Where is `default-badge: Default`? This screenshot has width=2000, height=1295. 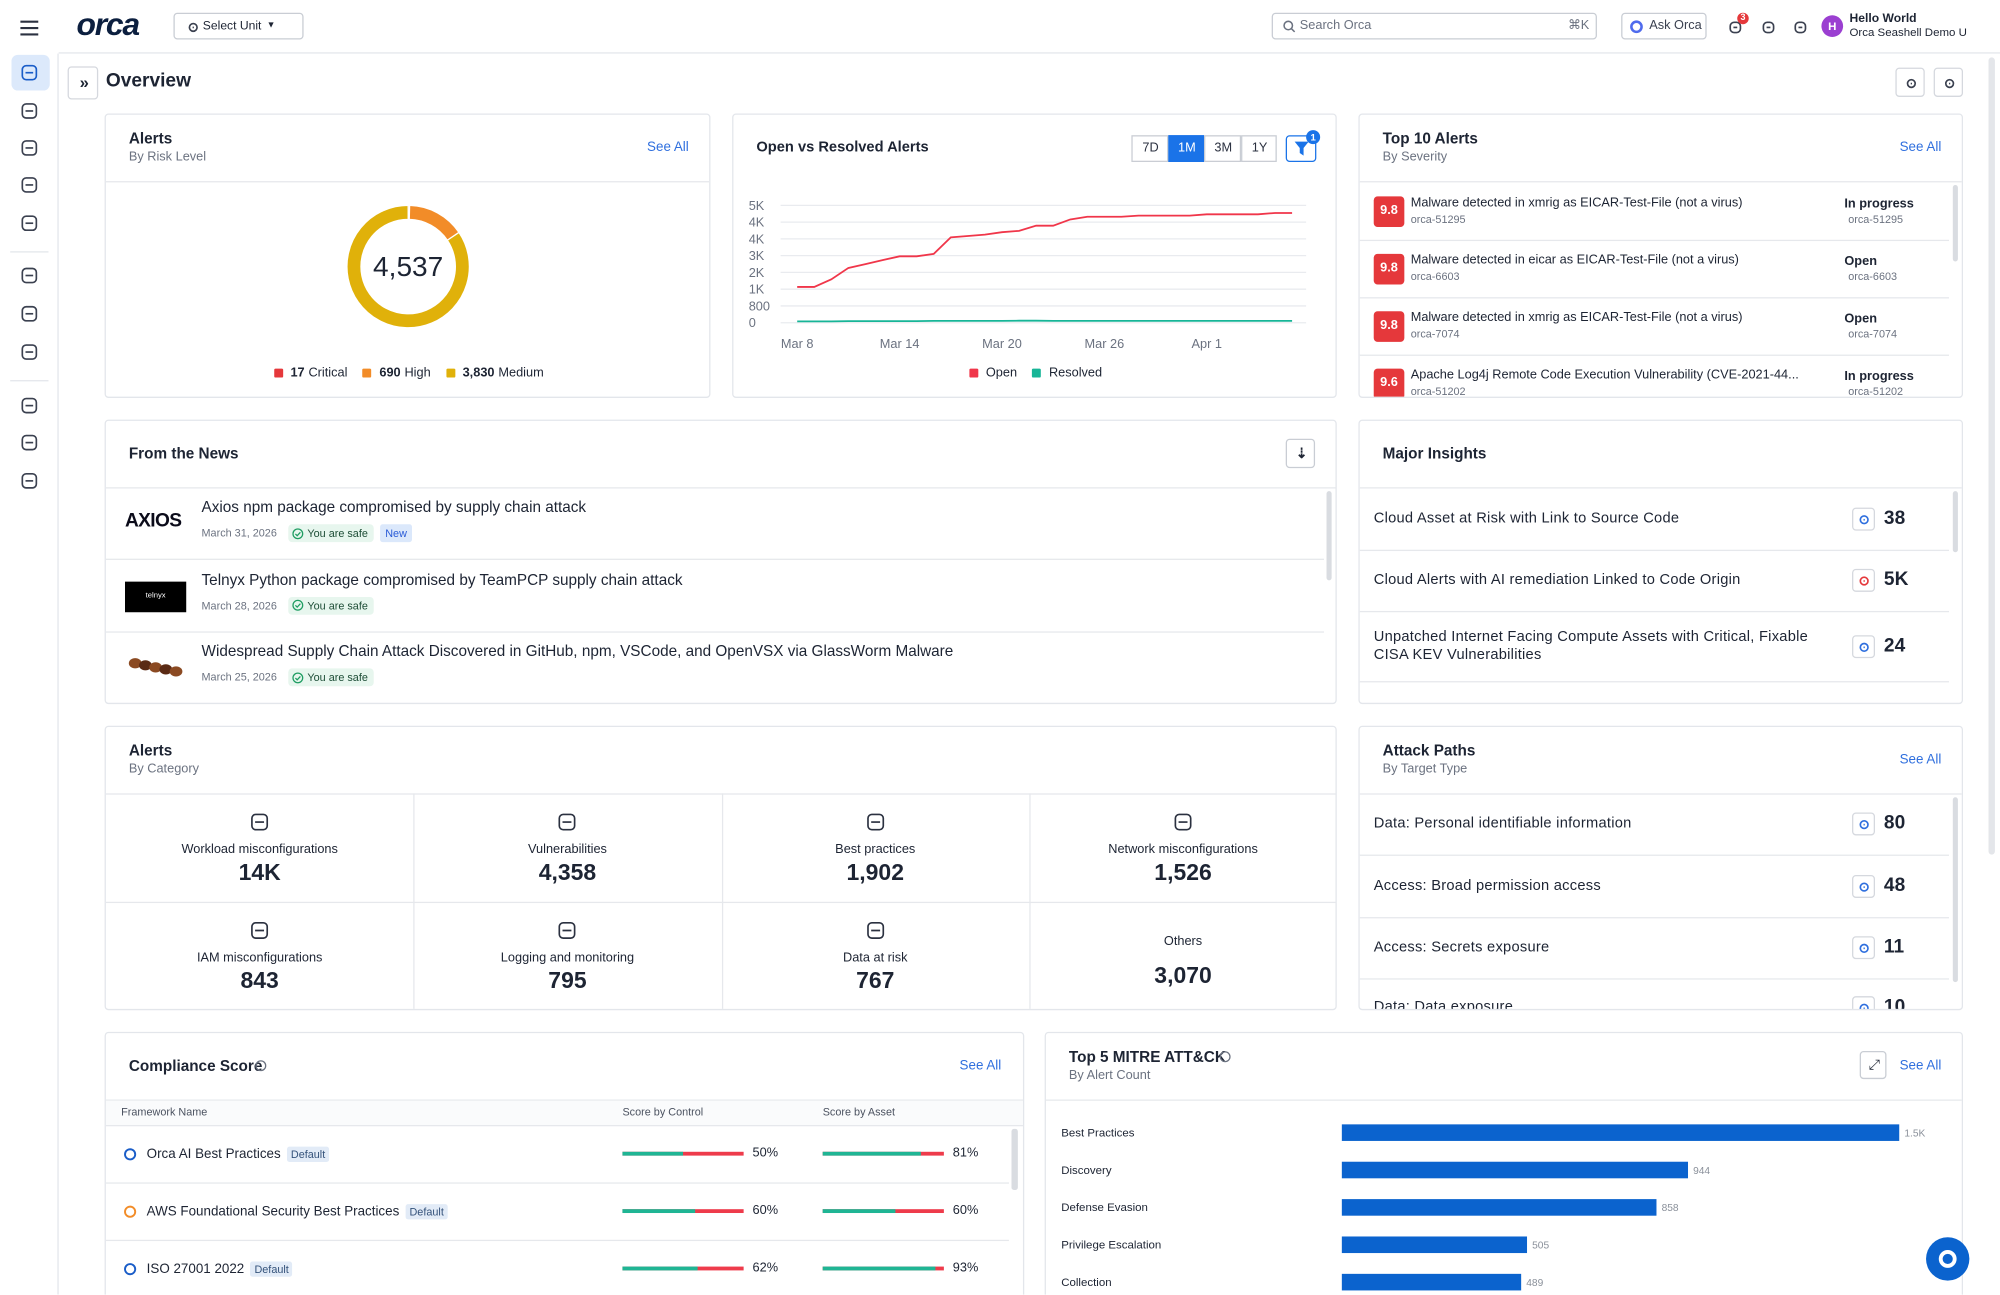 default-badge: Default is located at coordinates (426, 1212).